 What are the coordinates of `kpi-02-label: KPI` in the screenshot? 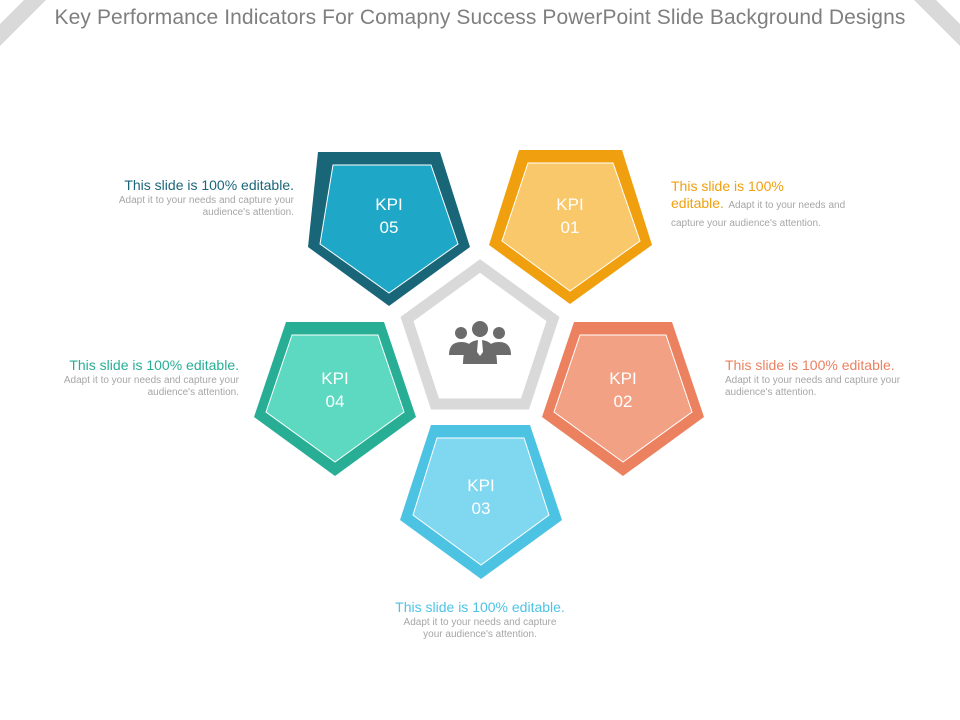 It's located at (622, 378).